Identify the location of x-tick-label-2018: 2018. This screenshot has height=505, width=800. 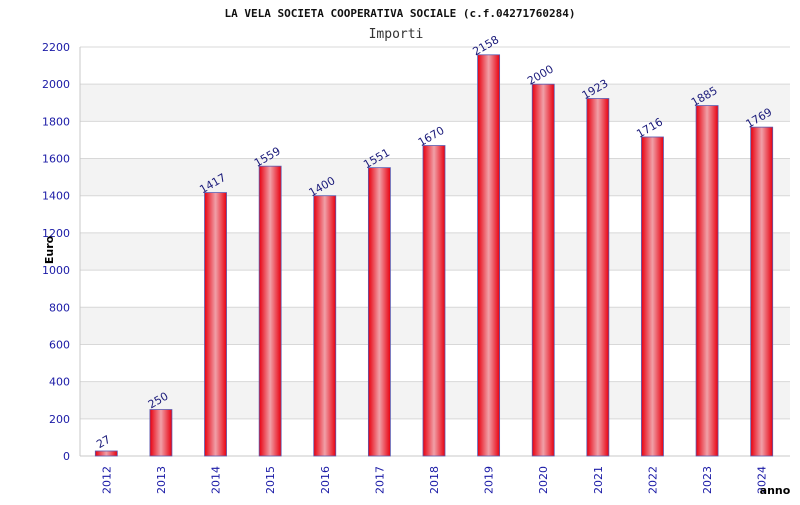
(434, 480).